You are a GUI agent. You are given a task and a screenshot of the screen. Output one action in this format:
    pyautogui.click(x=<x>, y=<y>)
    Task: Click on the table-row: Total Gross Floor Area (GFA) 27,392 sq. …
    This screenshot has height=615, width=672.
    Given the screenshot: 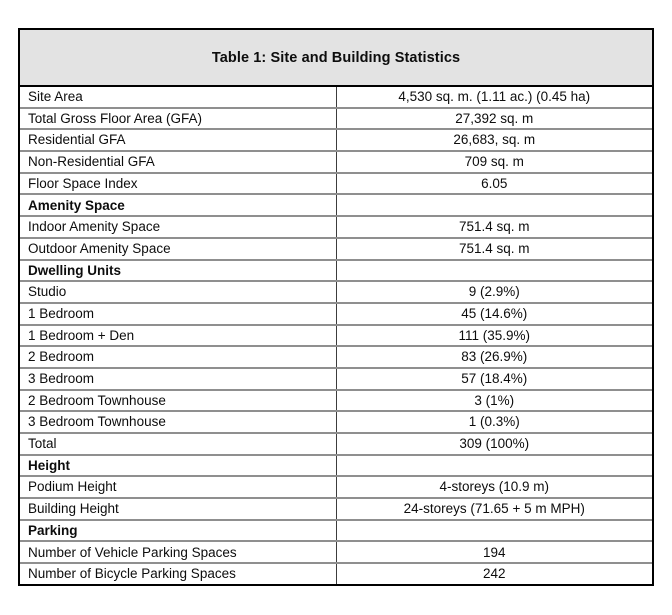 What is the action you would take?
    pyautogui.click(x=336, y=119)
    